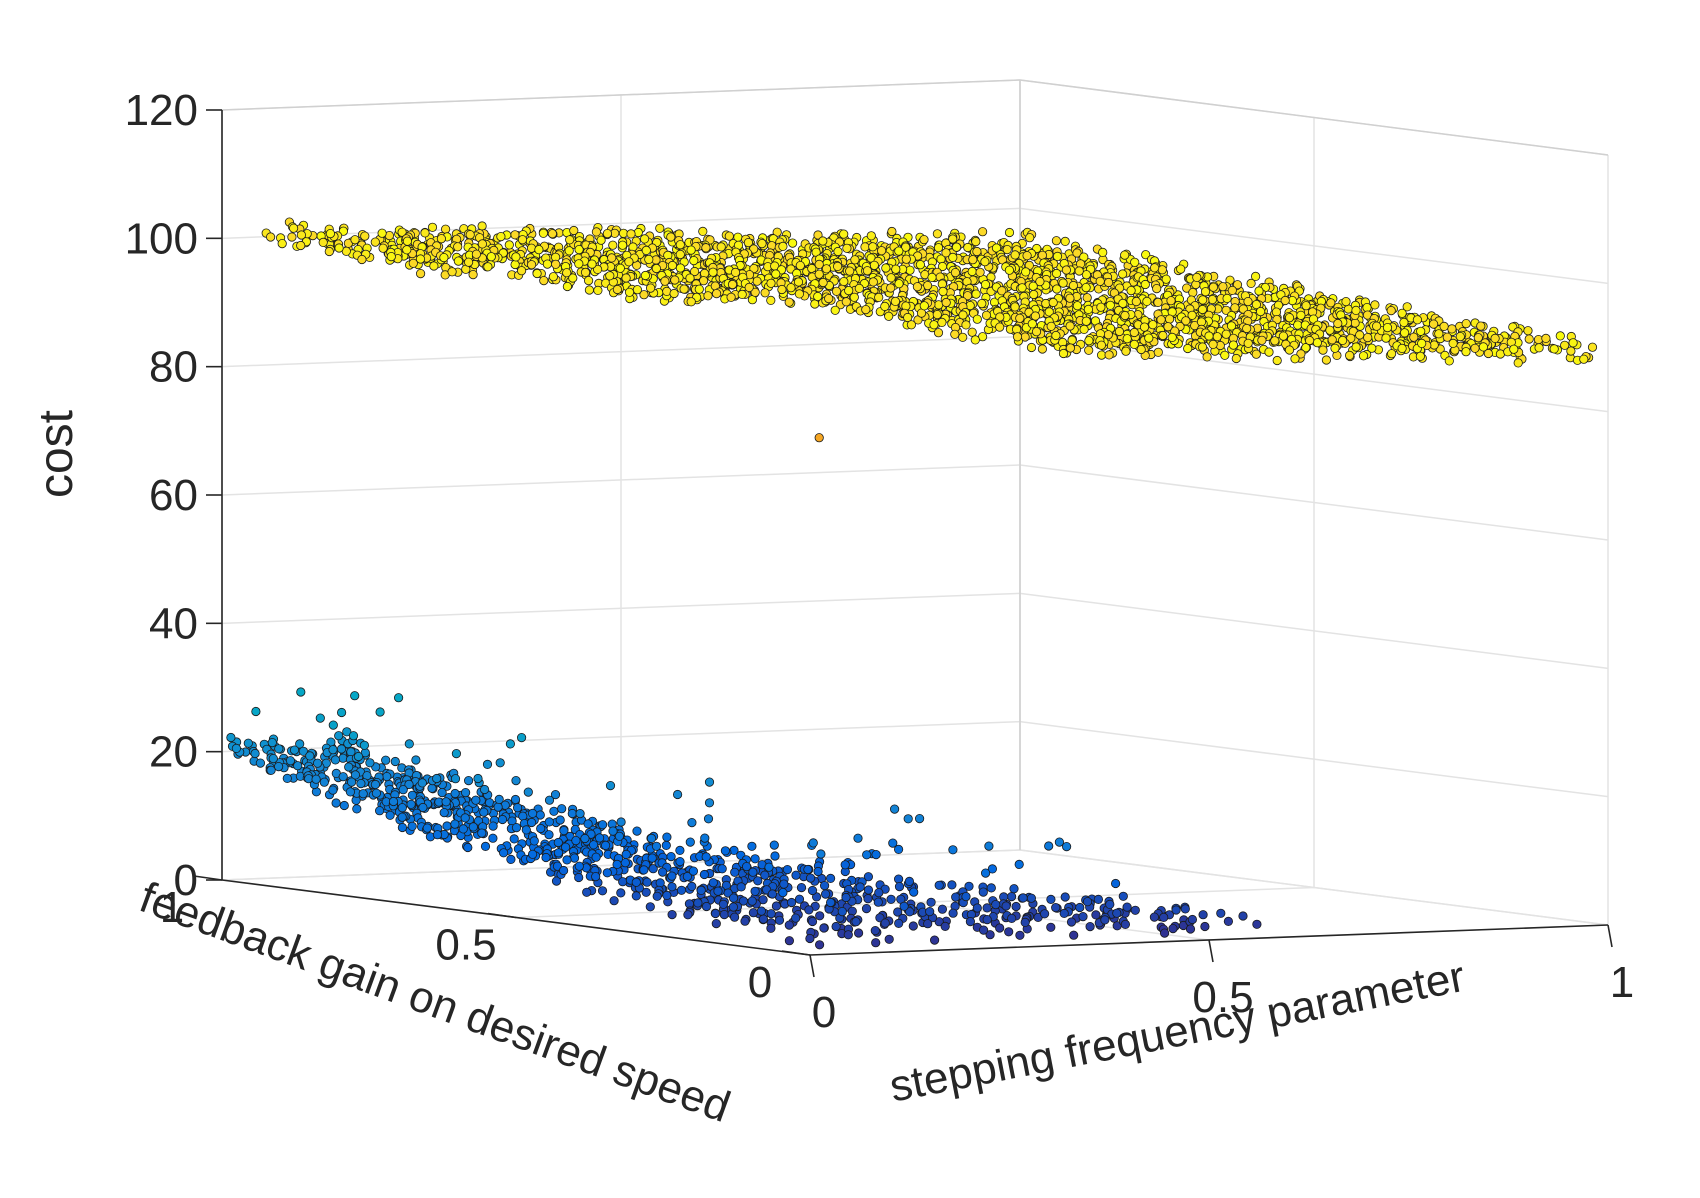  Describe the element at coordinates (502, 915) in the screenshot. I see `y-tick` at that location.